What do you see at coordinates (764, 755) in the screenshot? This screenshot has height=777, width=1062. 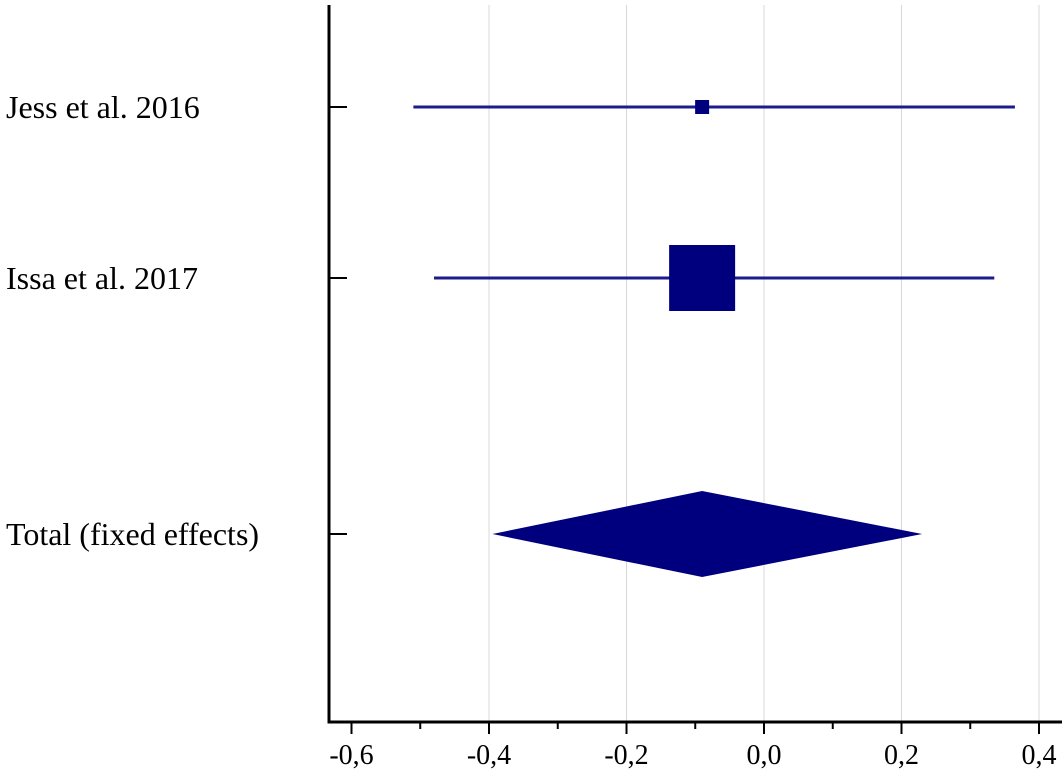 I see `x-tick-label: 0,0` at bounding box center [764, 755].